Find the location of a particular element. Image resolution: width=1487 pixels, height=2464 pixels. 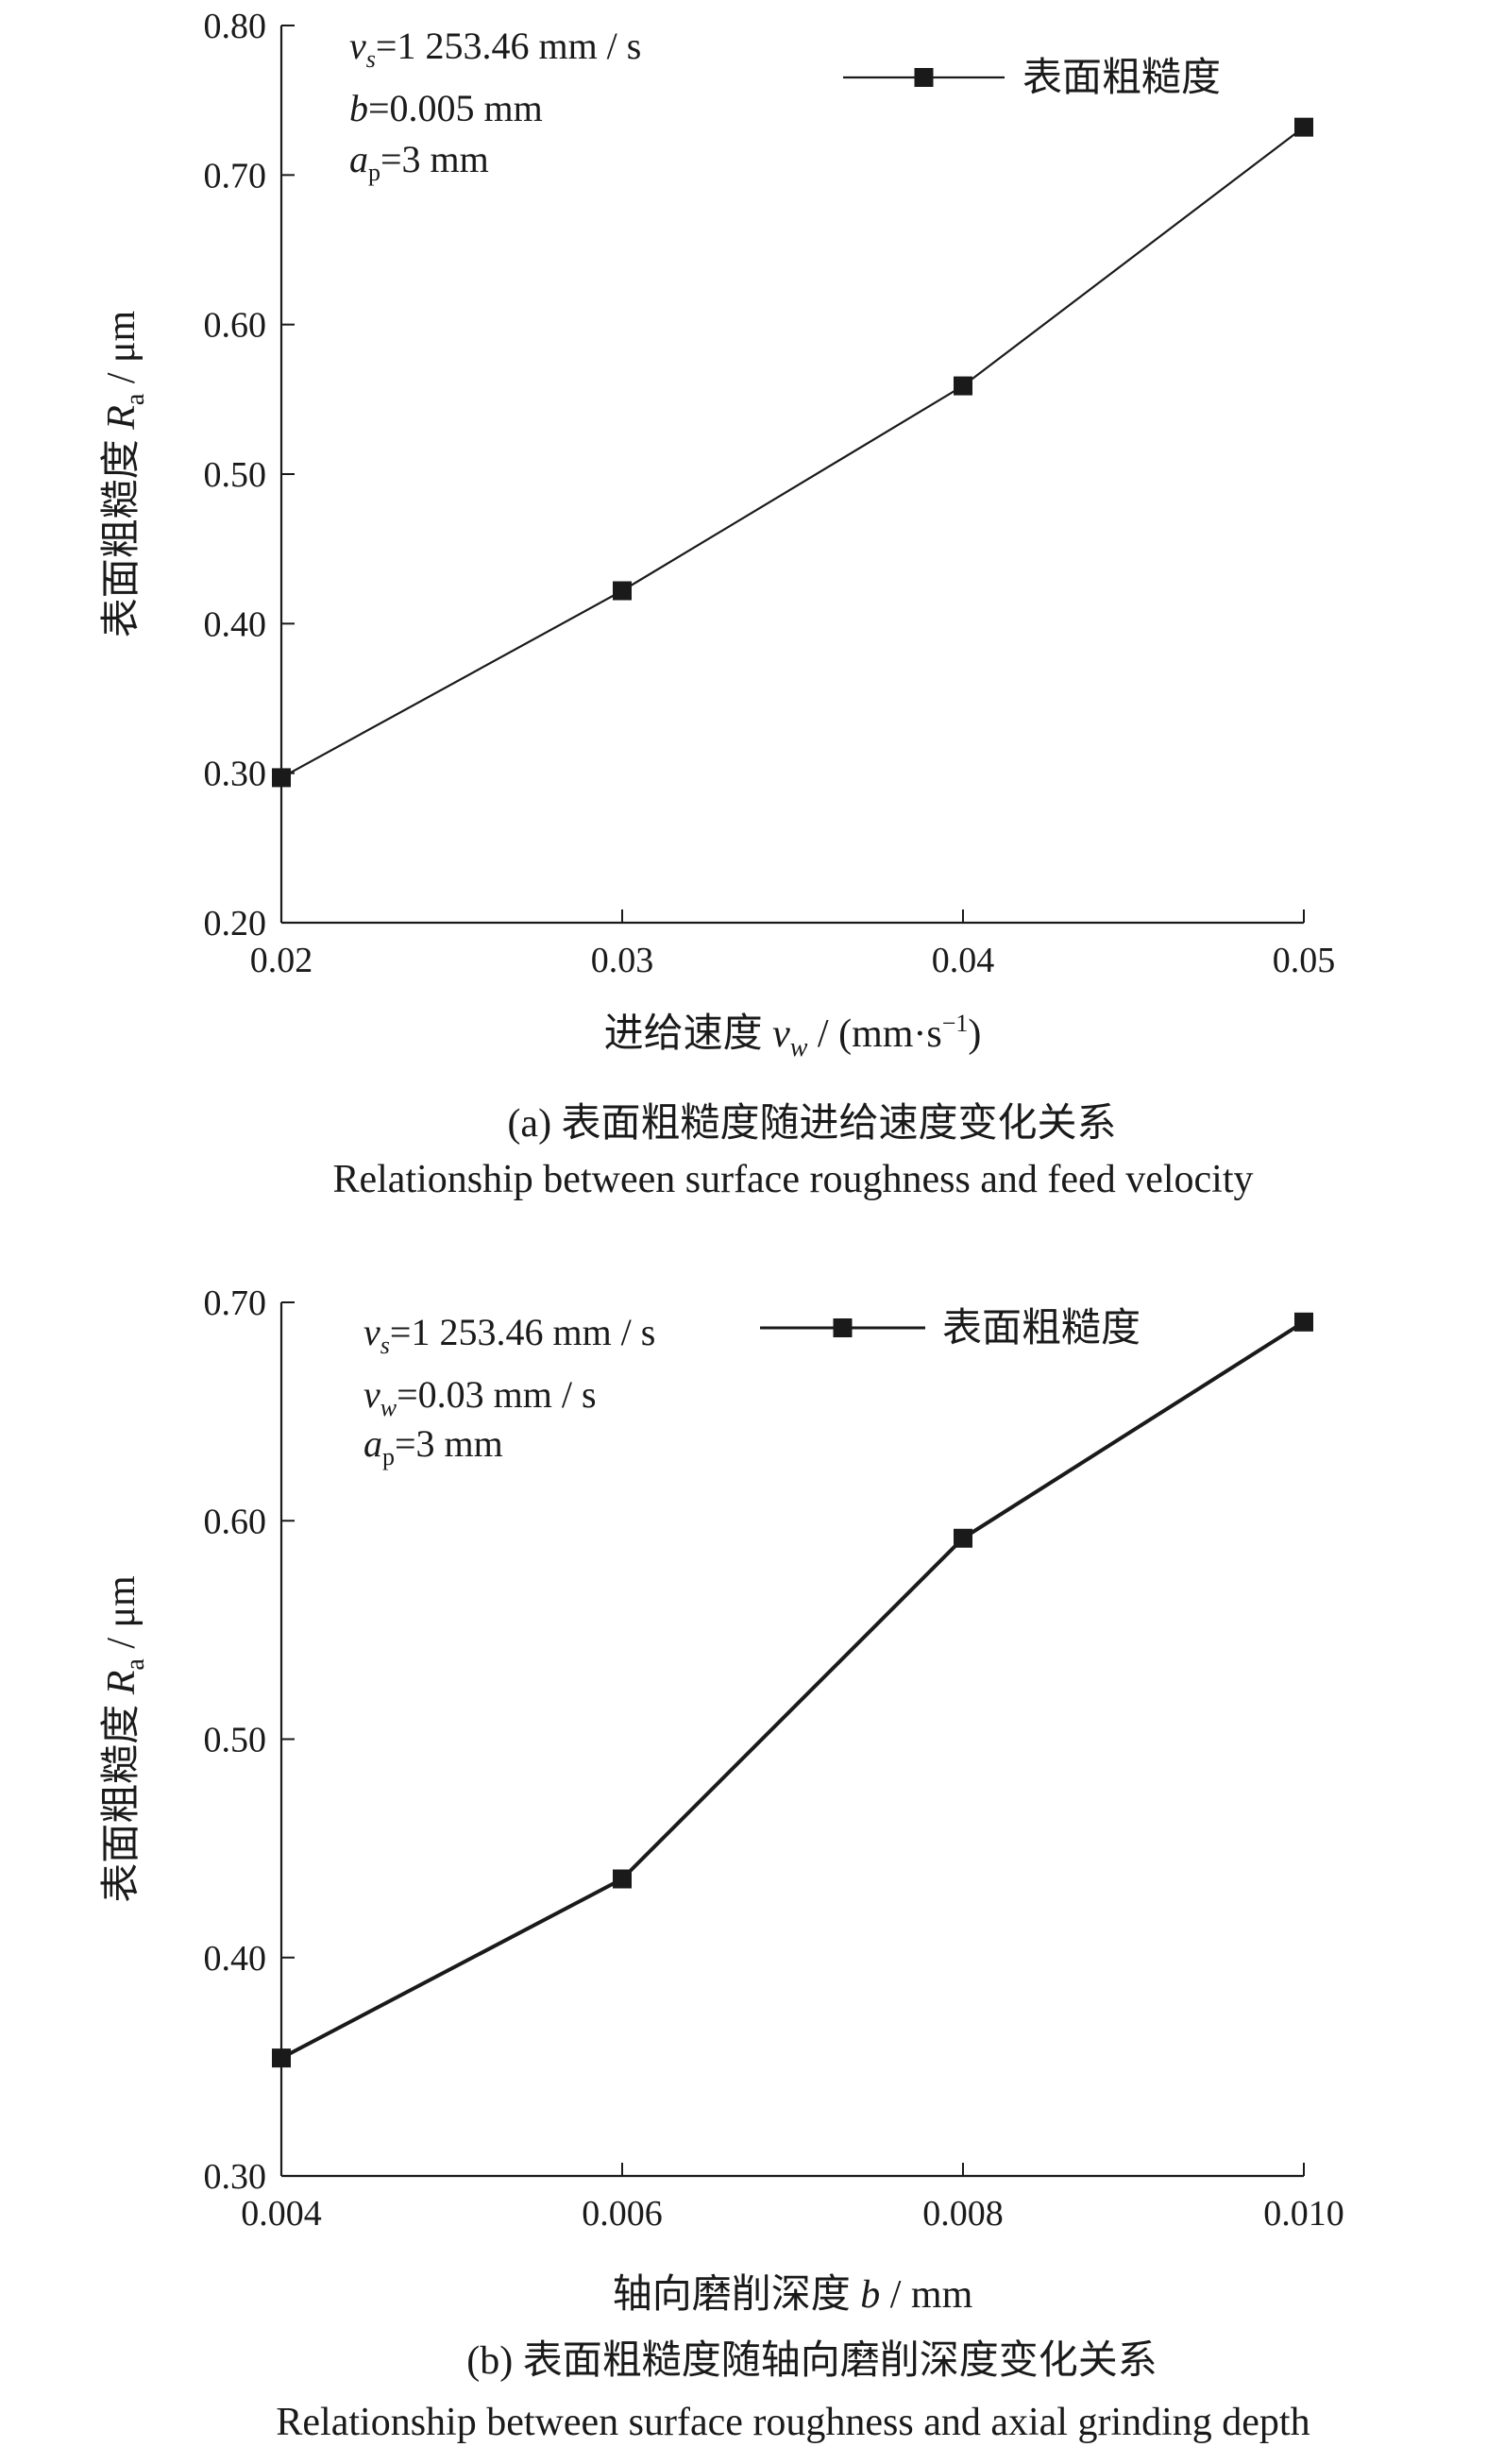

parameter-annotation: vw=0.03 mm / s is located at coordinates (480, 1397).